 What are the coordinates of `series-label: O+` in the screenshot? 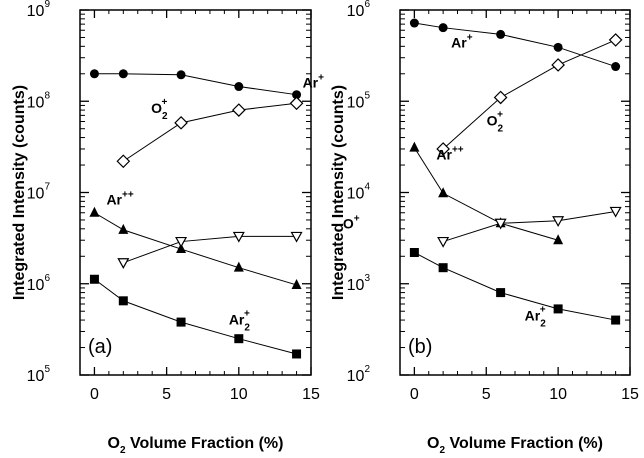 It's located at (351, 222).